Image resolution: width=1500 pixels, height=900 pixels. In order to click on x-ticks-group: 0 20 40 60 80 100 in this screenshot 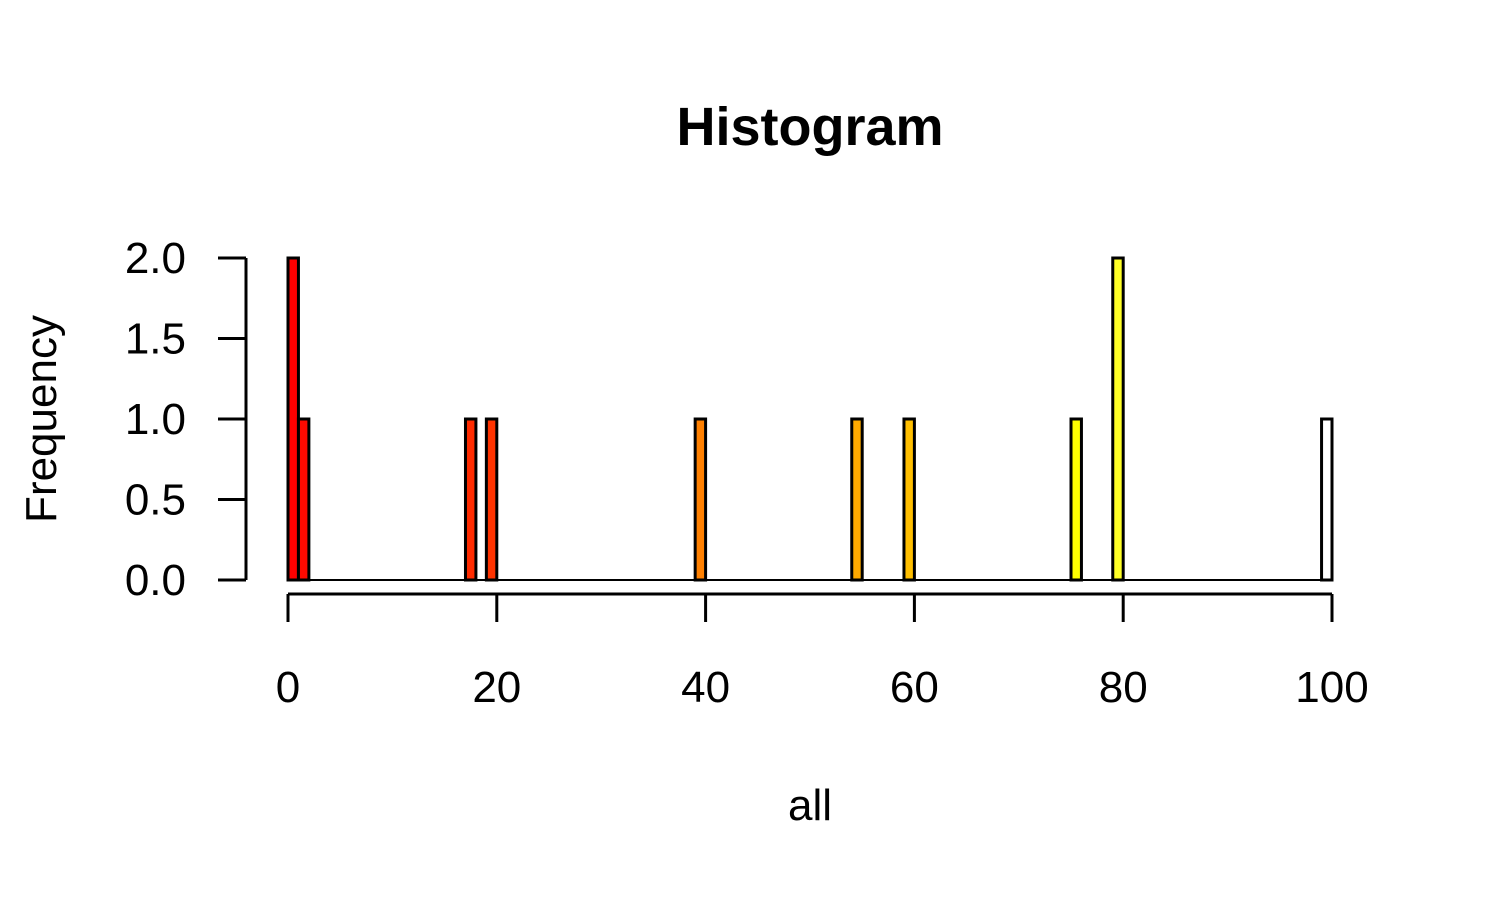, I will do `click(822, 653)`.